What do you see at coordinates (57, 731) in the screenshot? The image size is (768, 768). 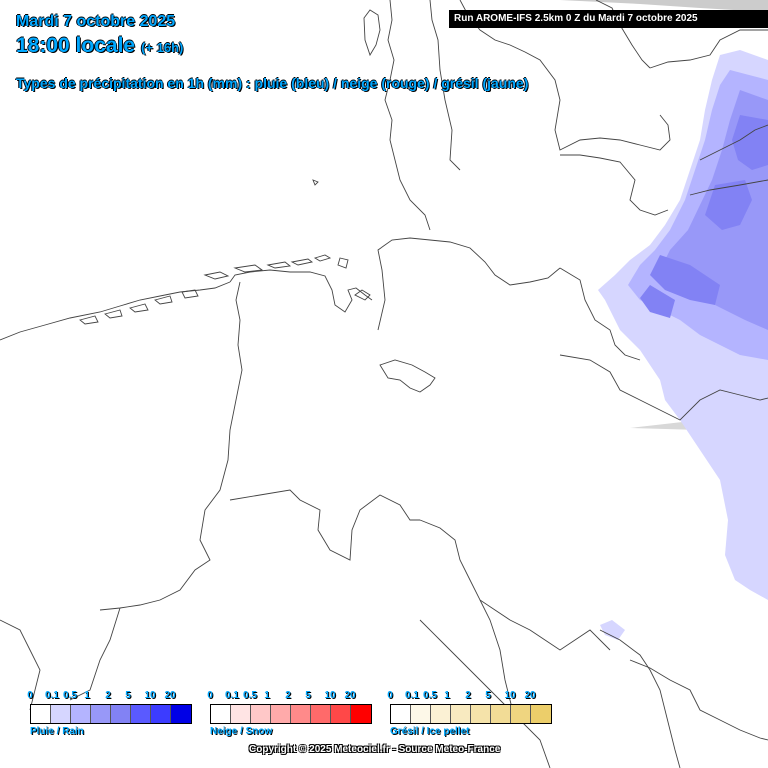 I see `legend-label: Pluie / Rain` at bounding box center [57, 731].